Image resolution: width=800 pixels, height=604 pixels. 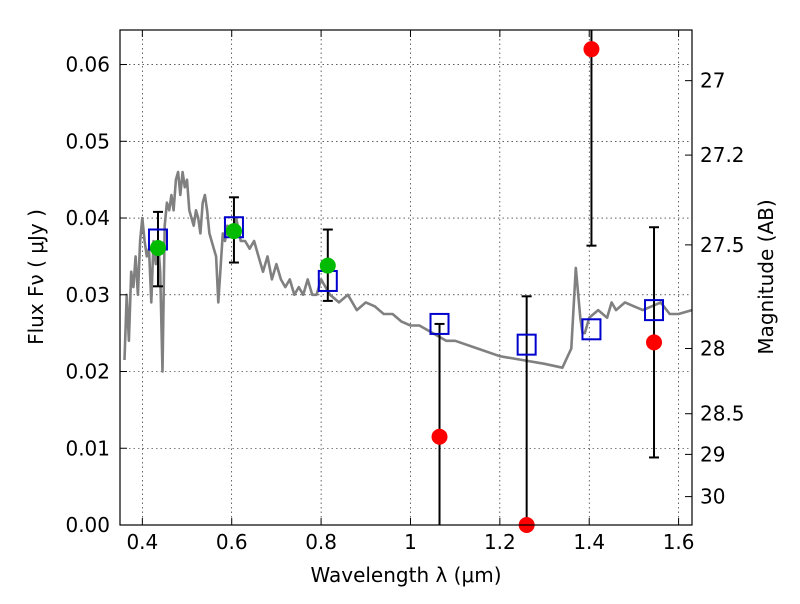 I want to click on x-tick-label: 1.4, so click(x=589, y=542).